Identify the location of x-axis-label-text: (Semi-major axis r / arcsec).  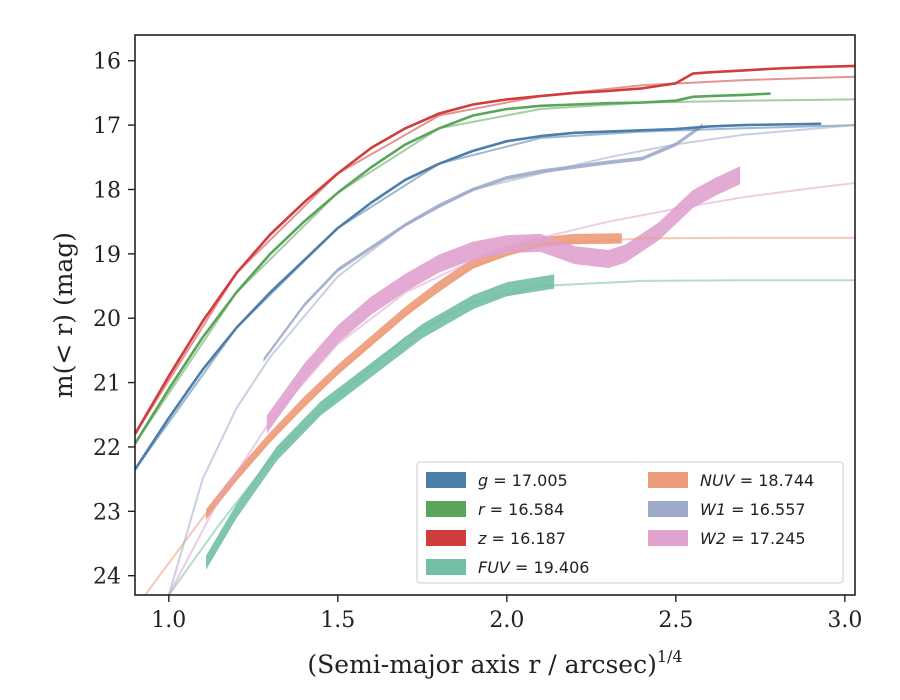
(481, 664).